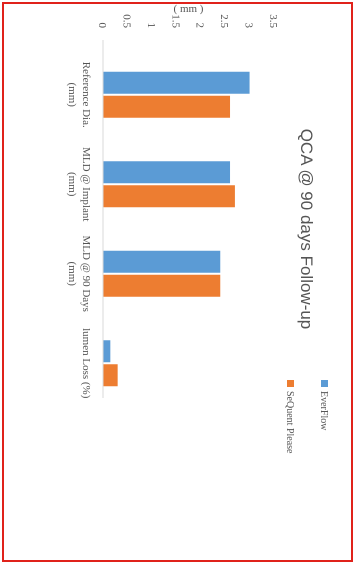 The width and height of the screenshot is (359, 568). I want to click on y-tick-label: 1.5, so click(175, 21).